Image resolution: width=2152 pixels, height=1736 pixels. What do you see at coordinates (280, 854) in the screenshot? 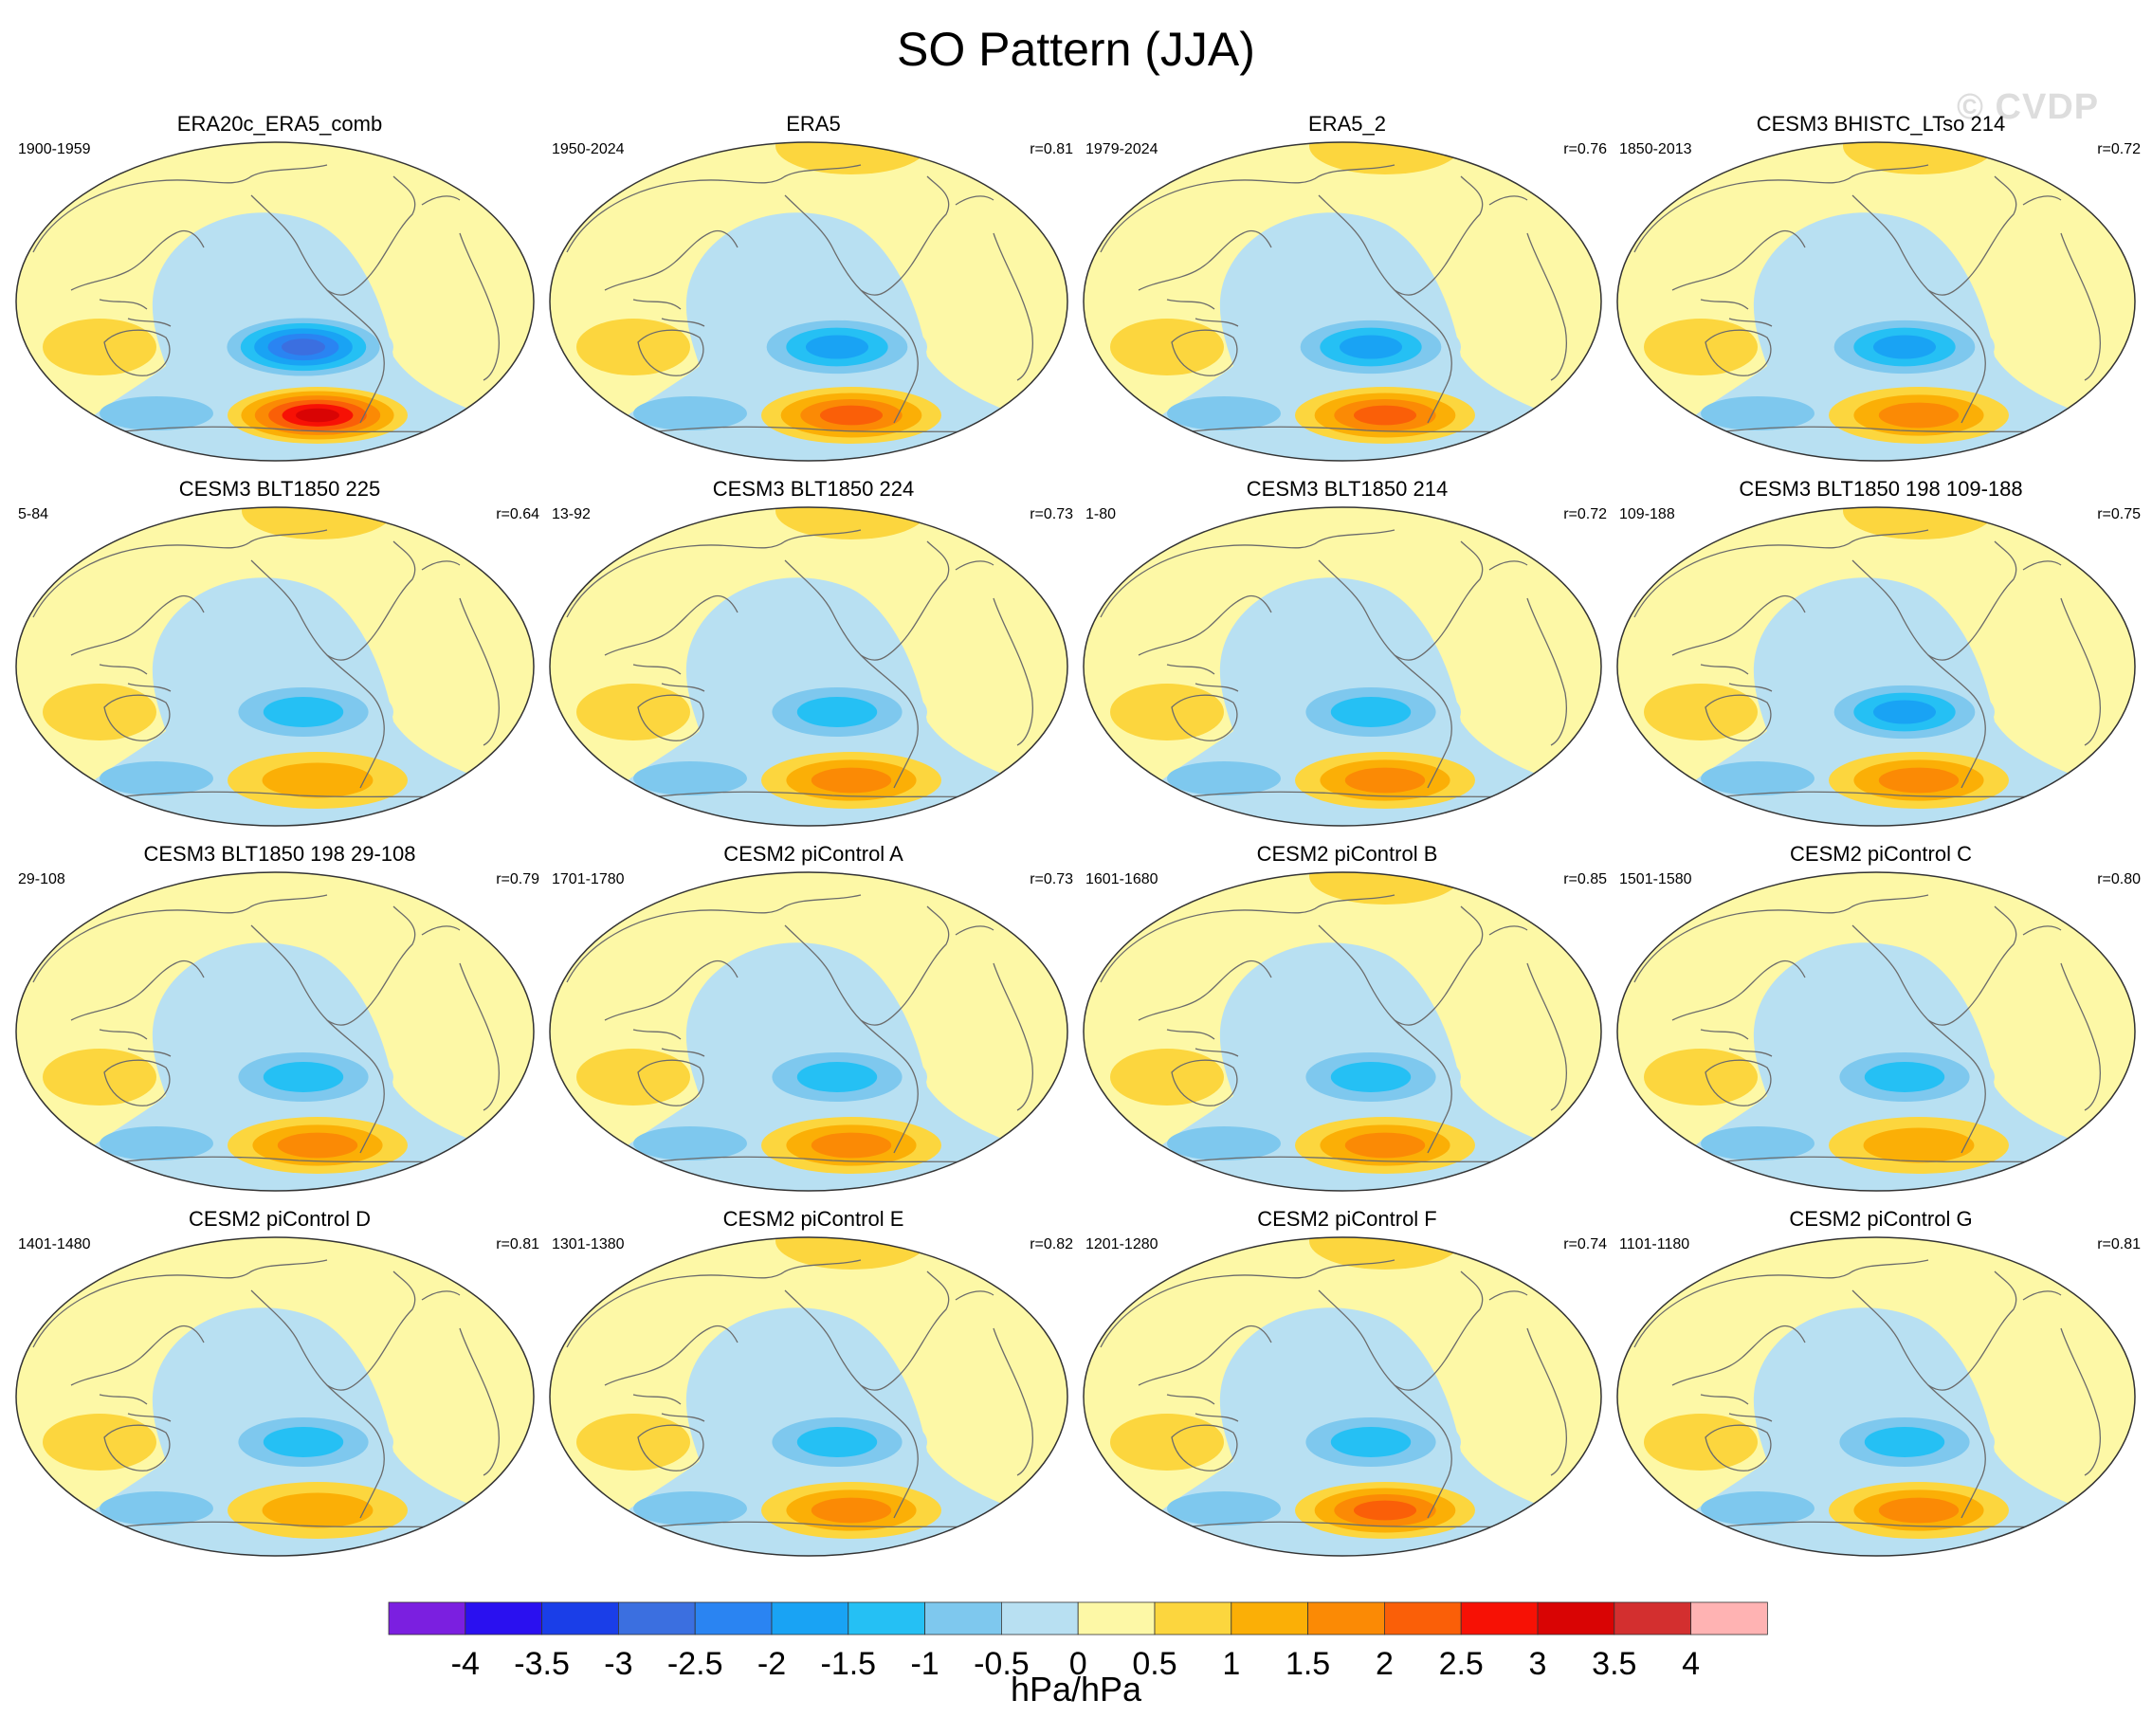
I see `panel-title: CESM3 BLT1850 198 29-108` at bounding box center [280, 854].